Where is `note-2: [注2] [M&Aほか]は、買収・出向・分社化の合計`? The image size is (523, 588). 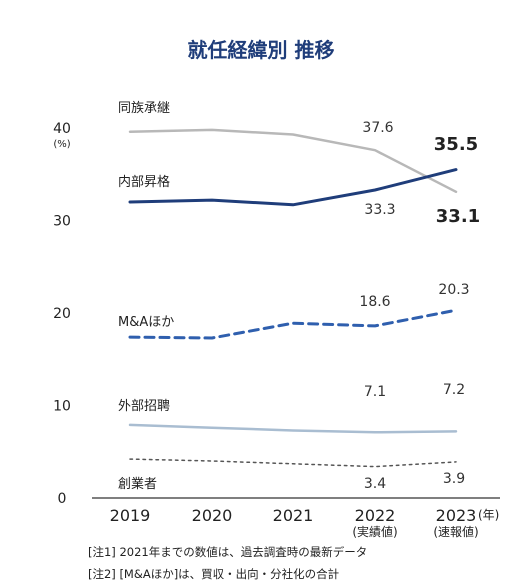
note-2: [注2] [M&Aほか]は、買収・出向・分社化の合計 is located at coordinates (213, 574).